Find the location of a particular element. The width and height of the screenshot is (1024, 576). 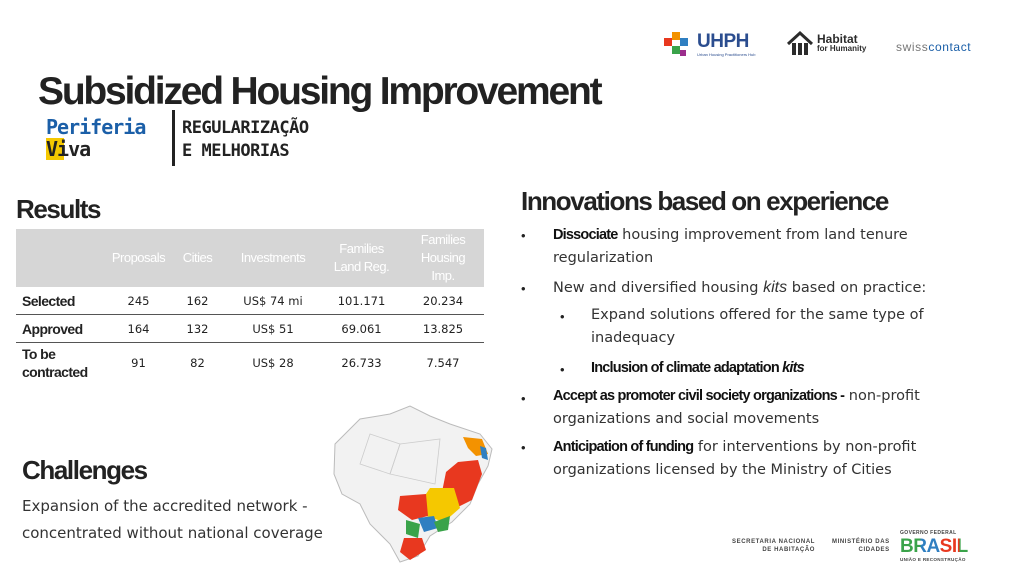

logo-divider is located at coordinates (173, 138).